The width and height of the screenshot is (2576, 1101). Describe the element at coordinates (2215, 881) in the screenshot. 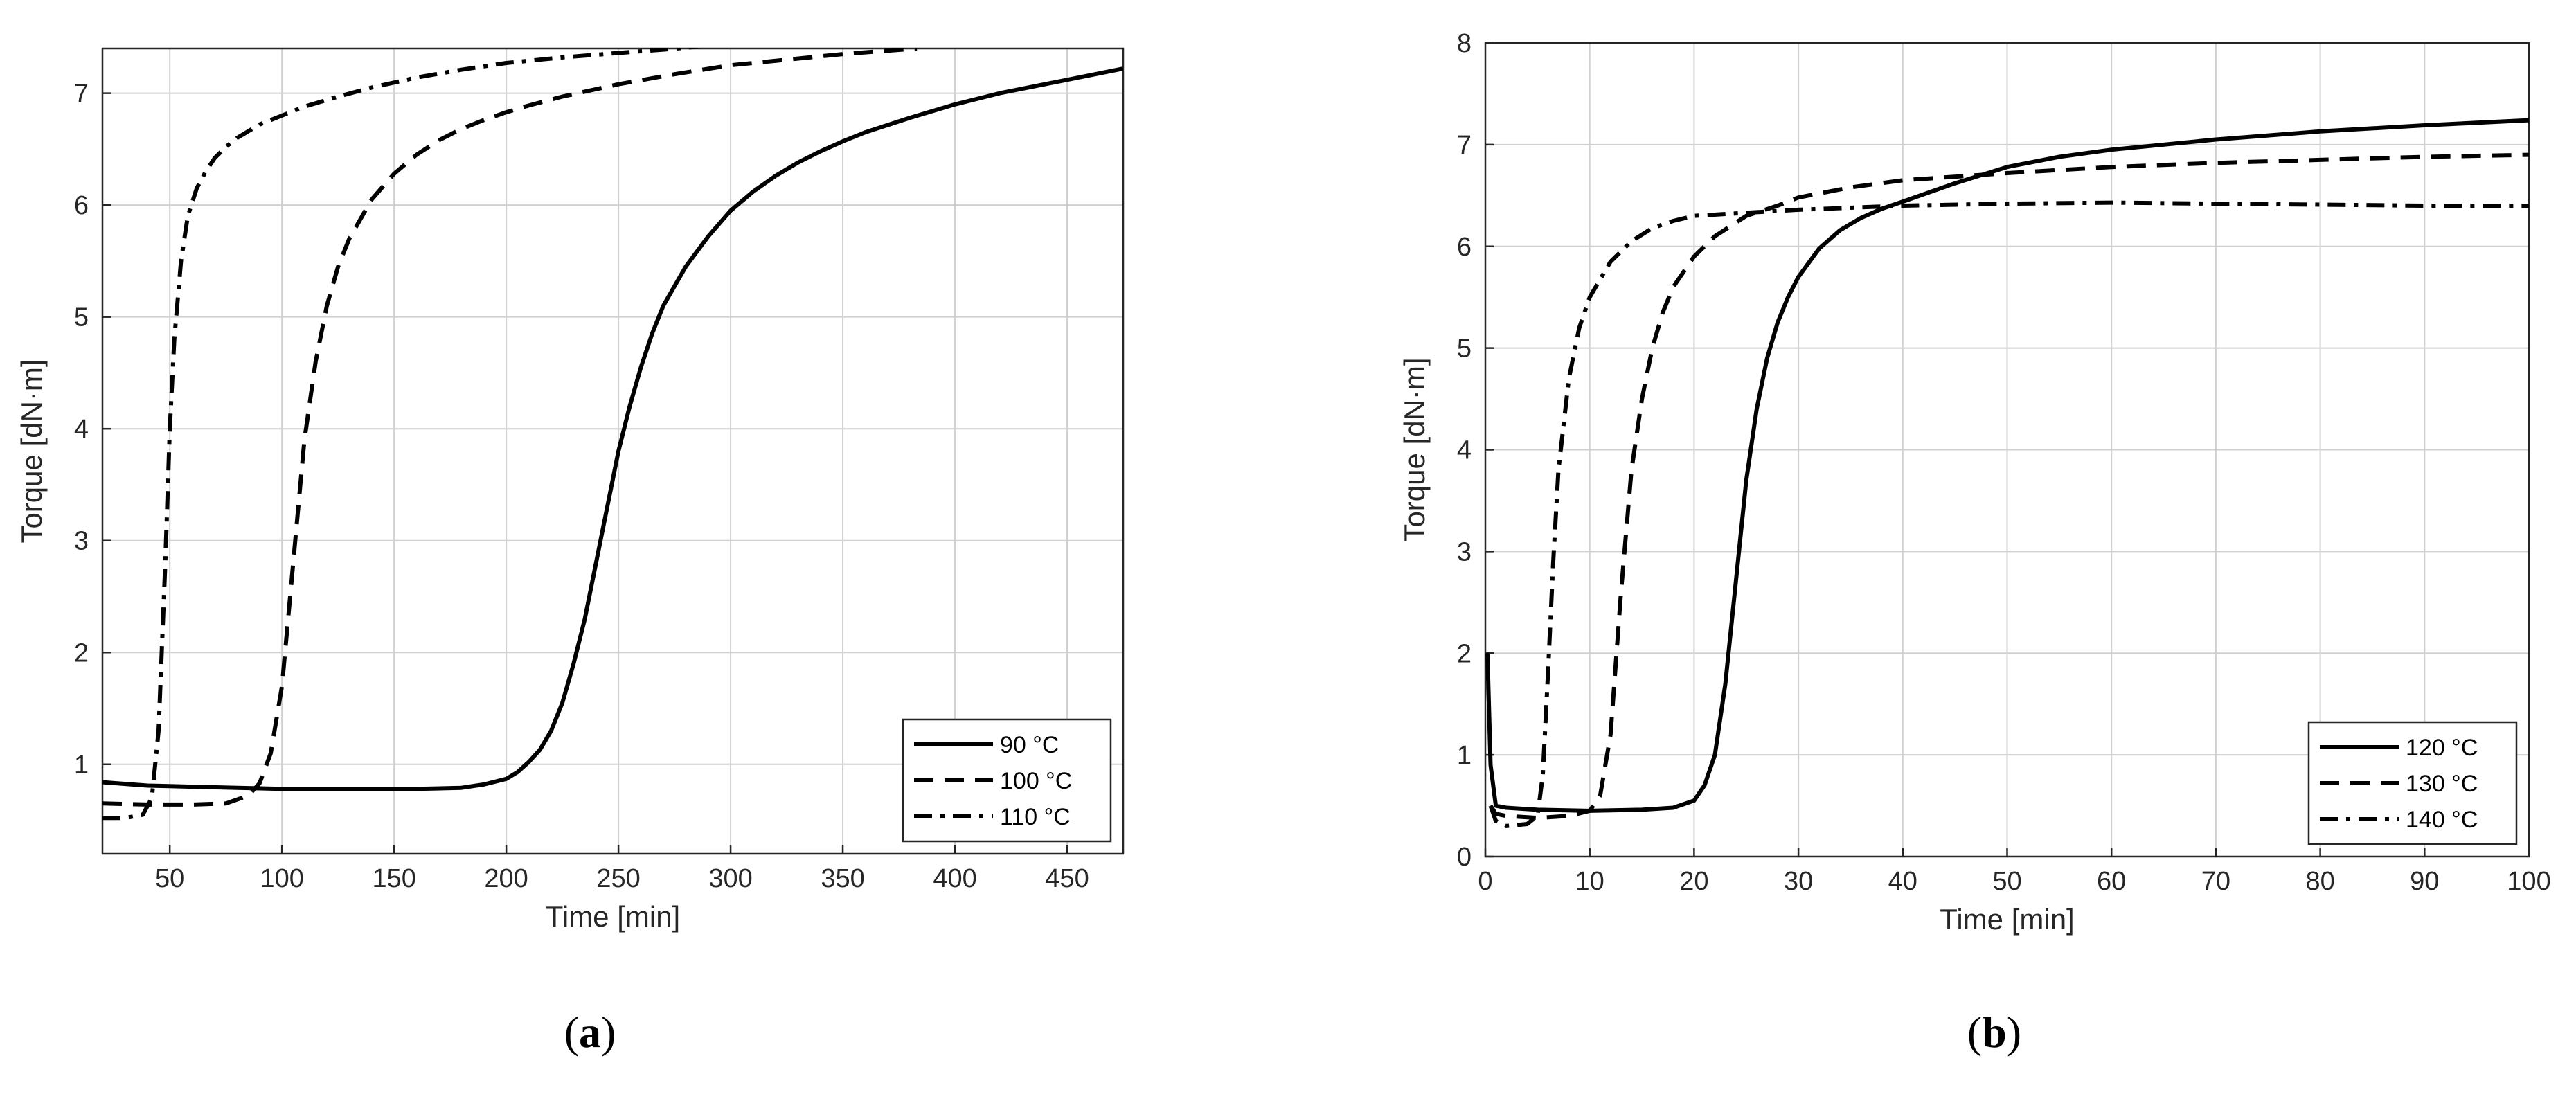

I see `x-tick-label: 70` at that location.